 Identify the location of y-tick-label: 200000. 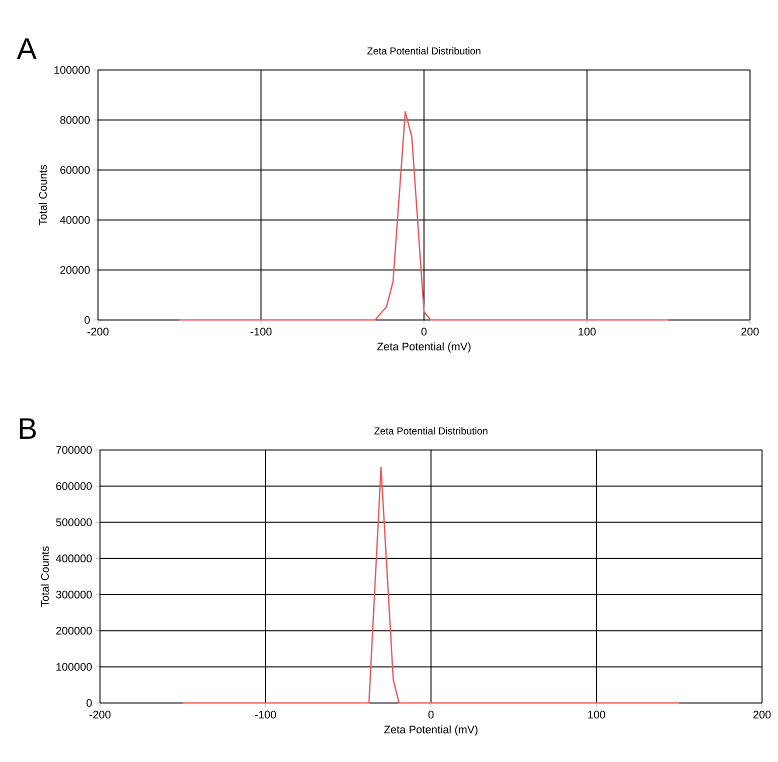
(74, 630).